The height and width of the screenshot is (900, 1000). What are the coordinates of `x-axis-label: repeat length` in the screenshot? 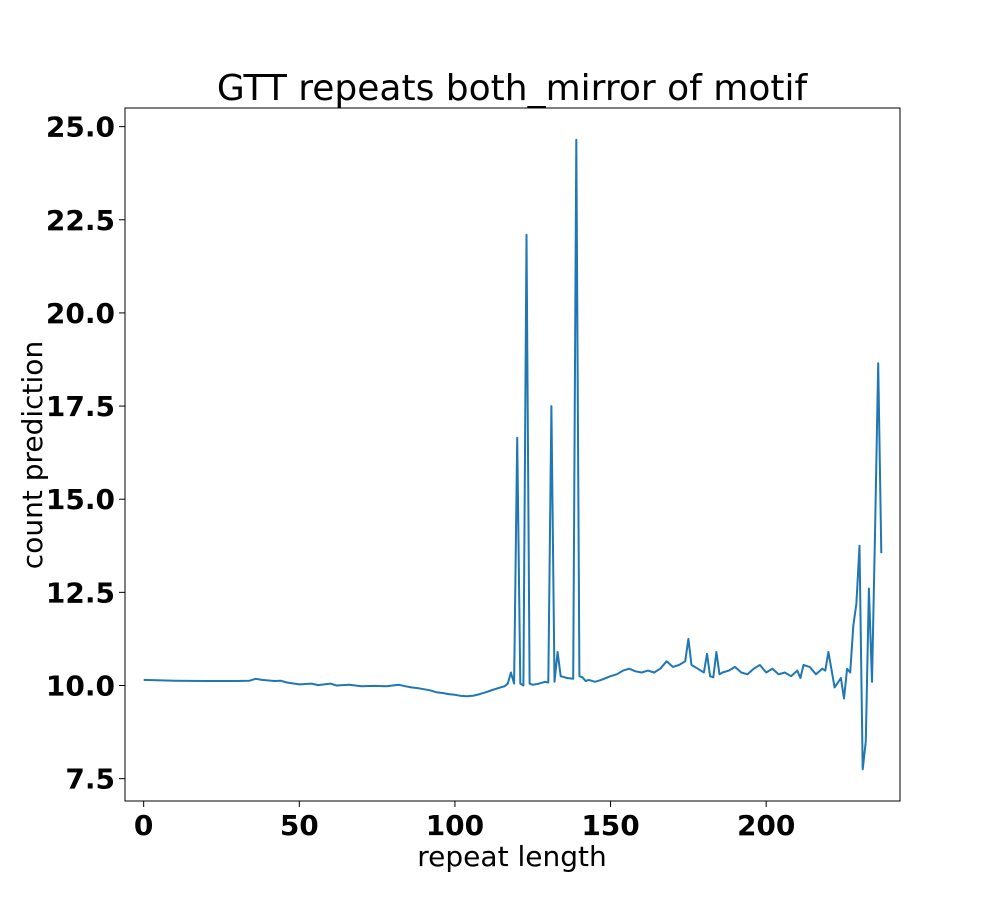 It's located at (511, 856).